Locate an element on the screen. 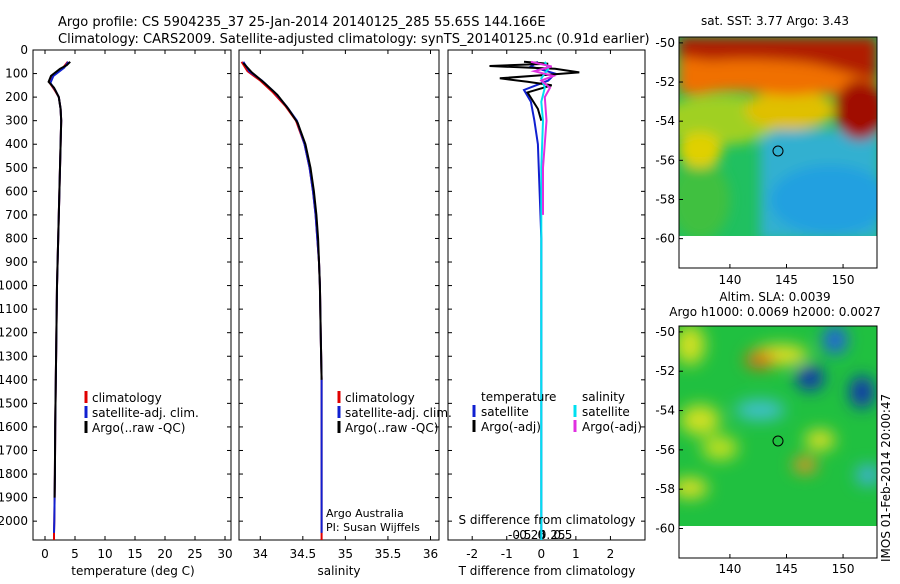  pi-annotation-line-2: PI: Susan Wijffels is located at coordinates (373, 527).